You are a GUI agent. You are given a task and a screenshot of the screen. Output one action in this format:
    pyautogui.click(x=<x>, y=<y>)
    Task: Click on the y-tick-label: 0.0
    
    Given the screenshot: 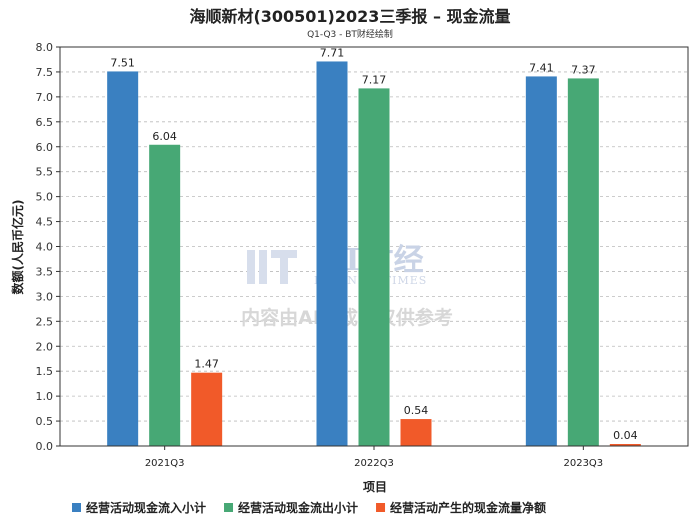 What is the action you would take?
    pyautogui.click(x=45, y=446)
    